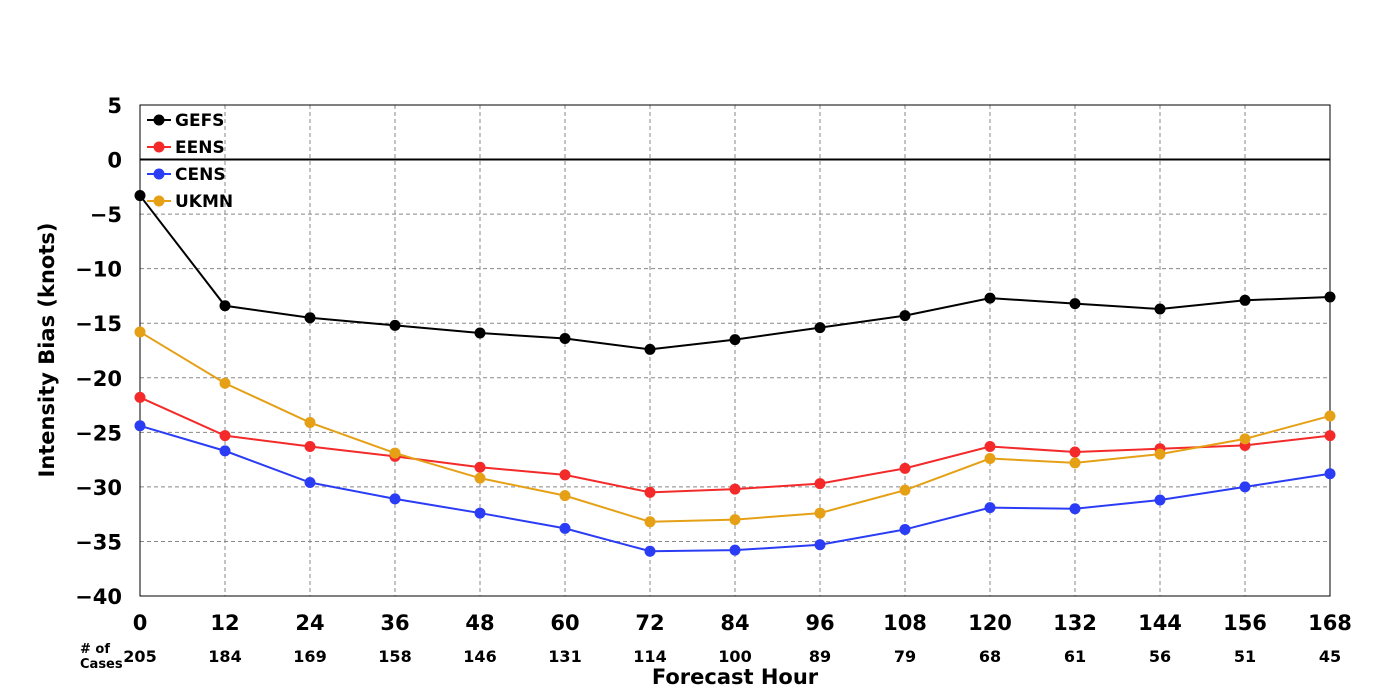 This screenshot has height=700, width=1400. What do you see at coordinates (114, 106) in the screenshot?
I see `y-tick-label: 5` at bounding box center [114, 106].